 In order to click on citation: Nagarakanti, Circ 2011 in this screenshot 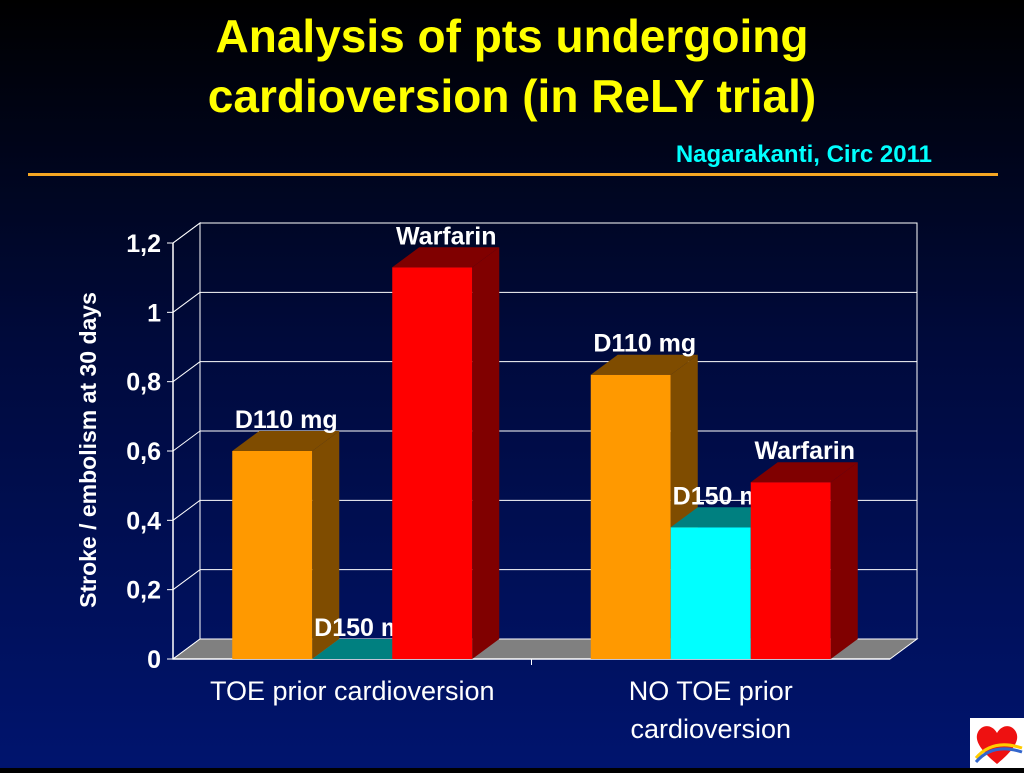, I will do `click(803, 154)`.